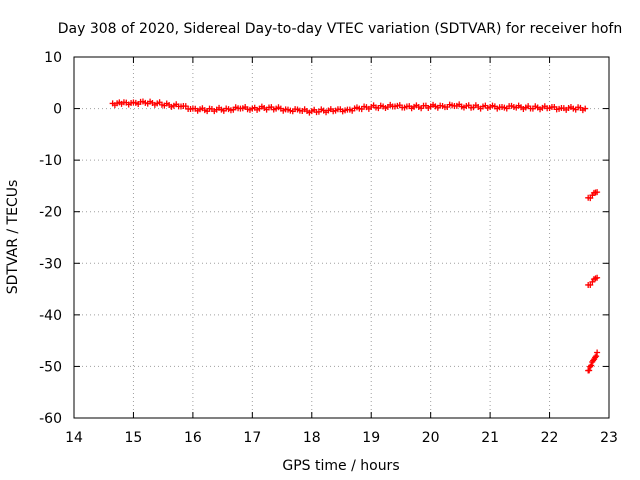  Describe the element at coordinates (50, 419) in the screenshot. I see `y-tick-label: -60` at that location.